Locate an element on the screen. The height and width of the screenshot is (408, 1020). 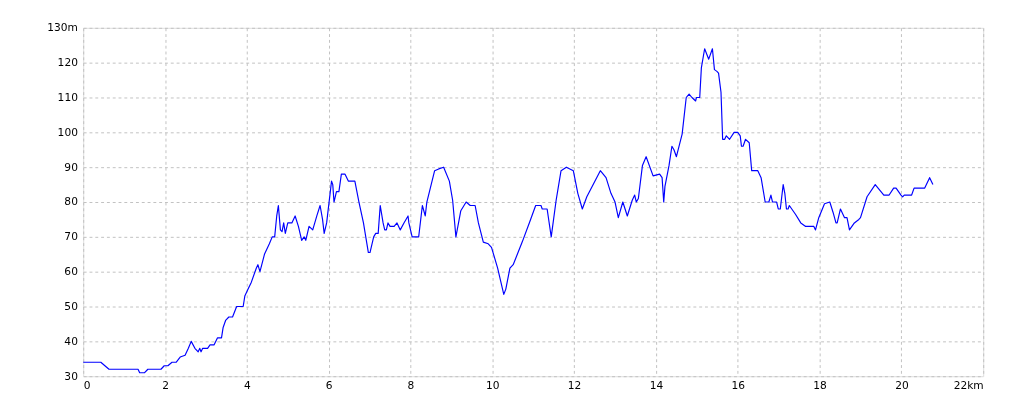
y-tick-label: 120 is located at coordinates (68, 63).